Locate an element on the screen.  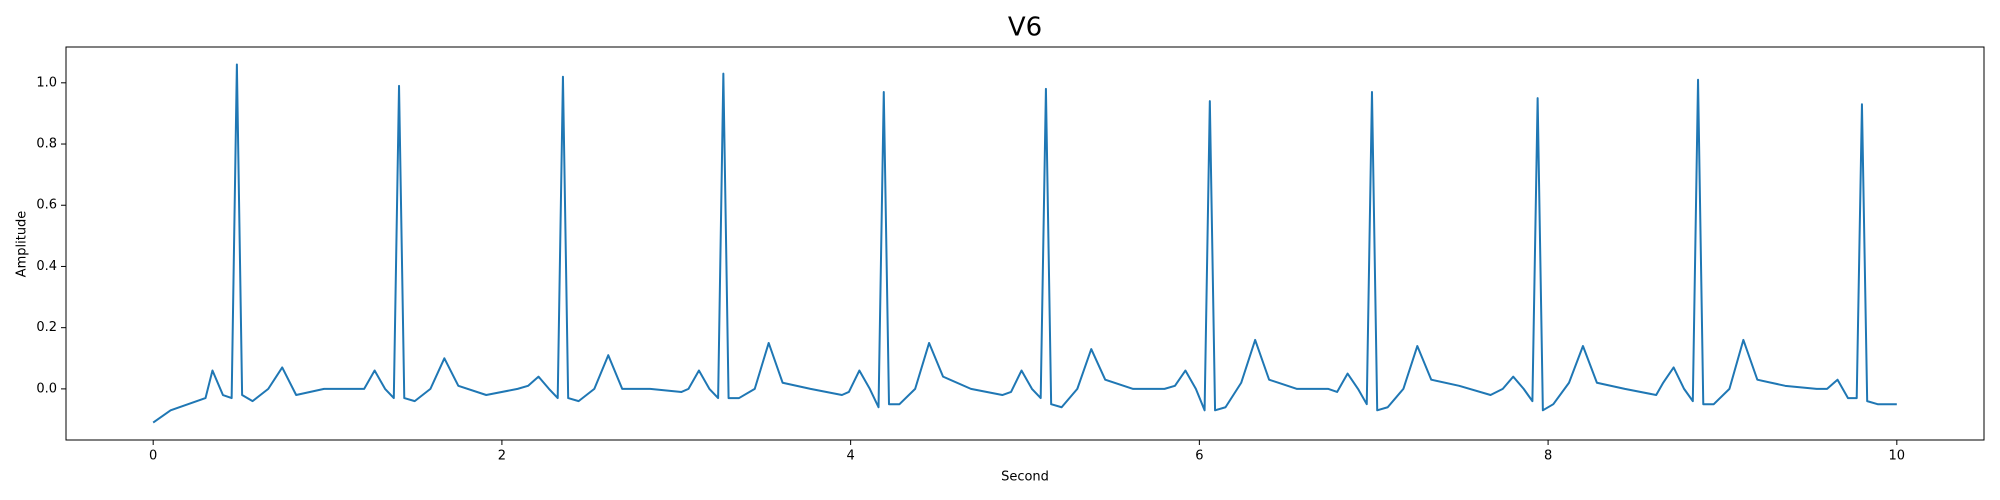
y-tick-label: 0.0 is located at coordinates (46, 388).